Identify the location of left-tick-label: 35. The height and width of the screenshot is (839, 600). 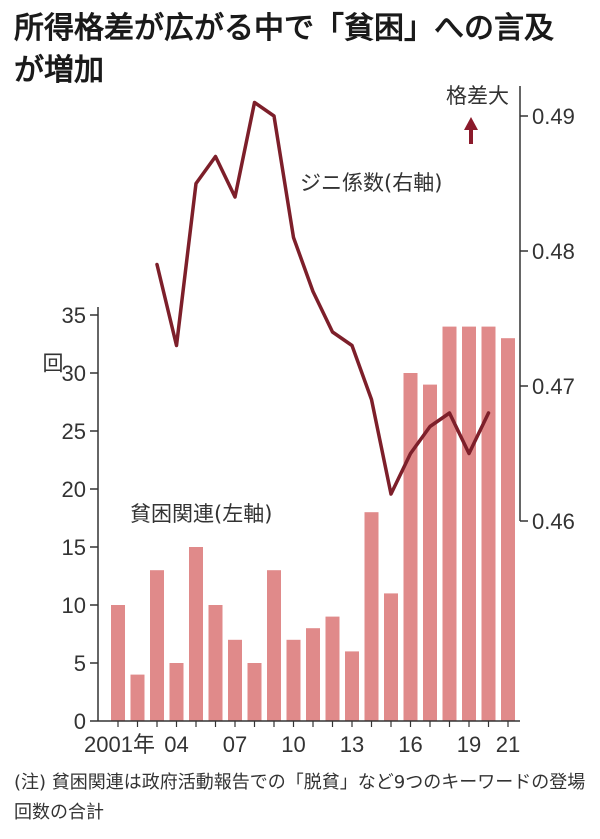
(74, 315).